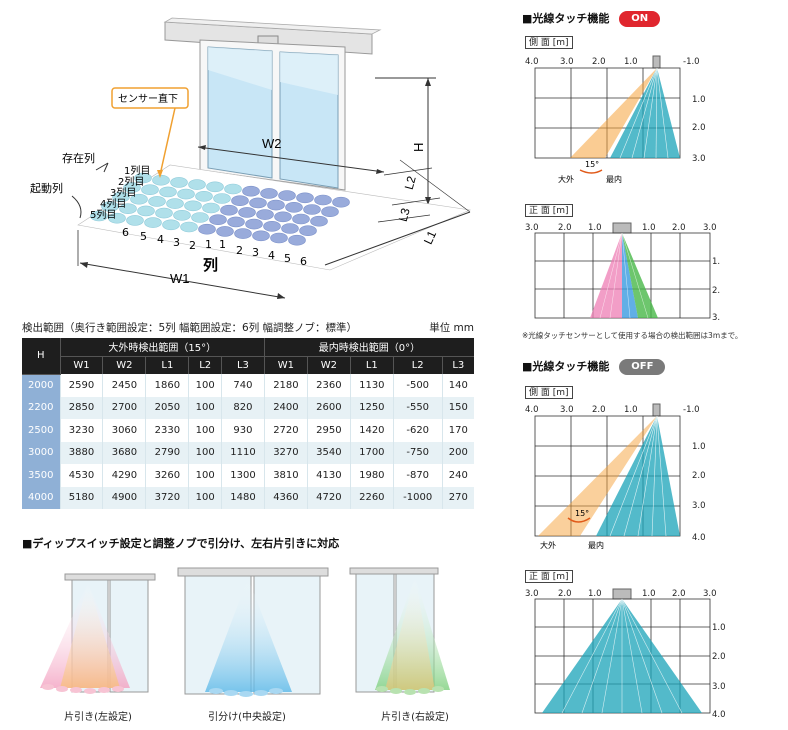 This screenshot has height=730, width=788. What do you see at coordinates (78, 158) in the screenshot?
I see `presence-row-label: 存在列` at bounding box center [78, 158].